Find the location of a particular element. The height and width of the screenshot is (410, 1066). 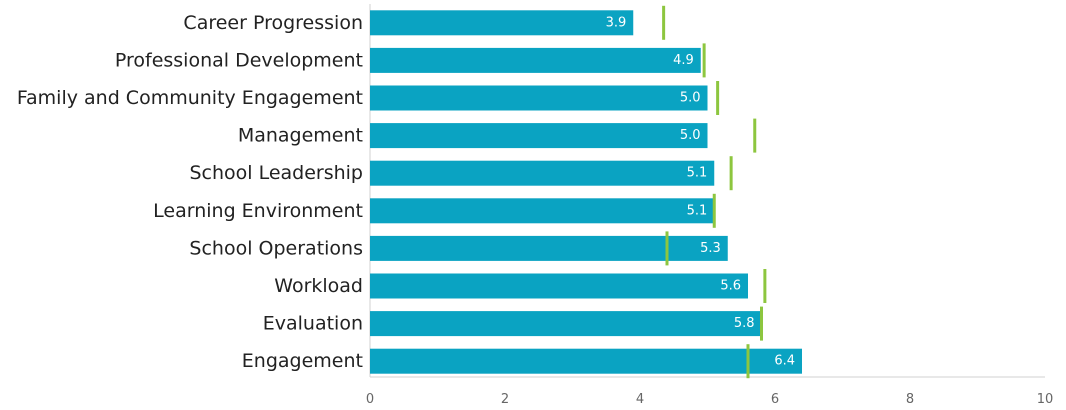

category-label: Career Progression is located at coordinates (273, 23).